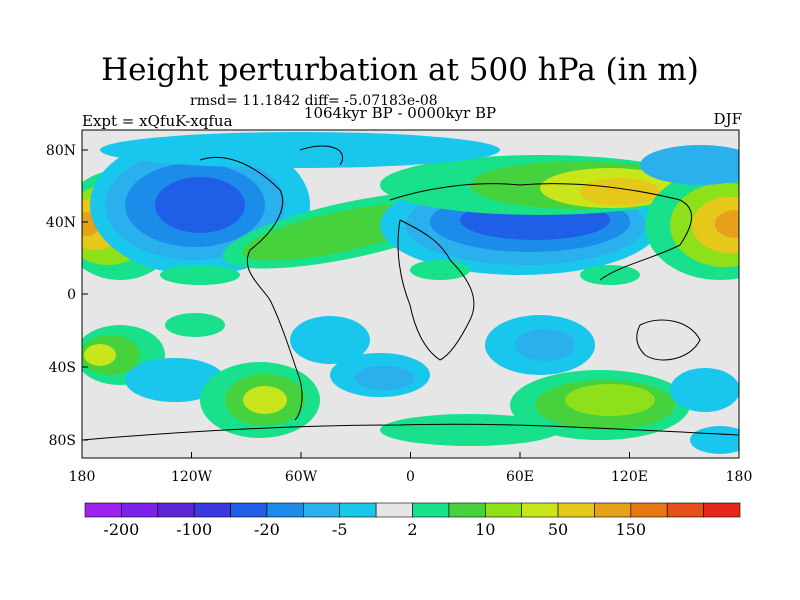 The height and width of the screenshot is (600, 800). Describe the element at coordinates (62, 368) in the screenshot. I see `y-tick-label: 40S` at that location.